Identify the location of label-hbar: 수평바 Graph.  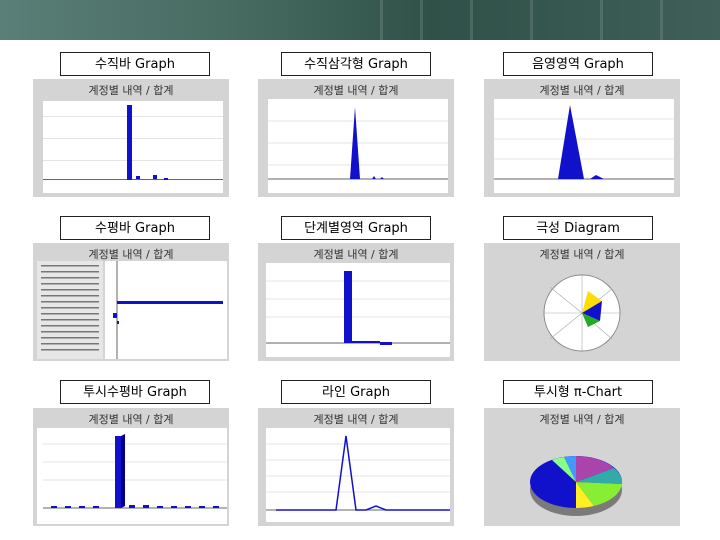
(135, 228).